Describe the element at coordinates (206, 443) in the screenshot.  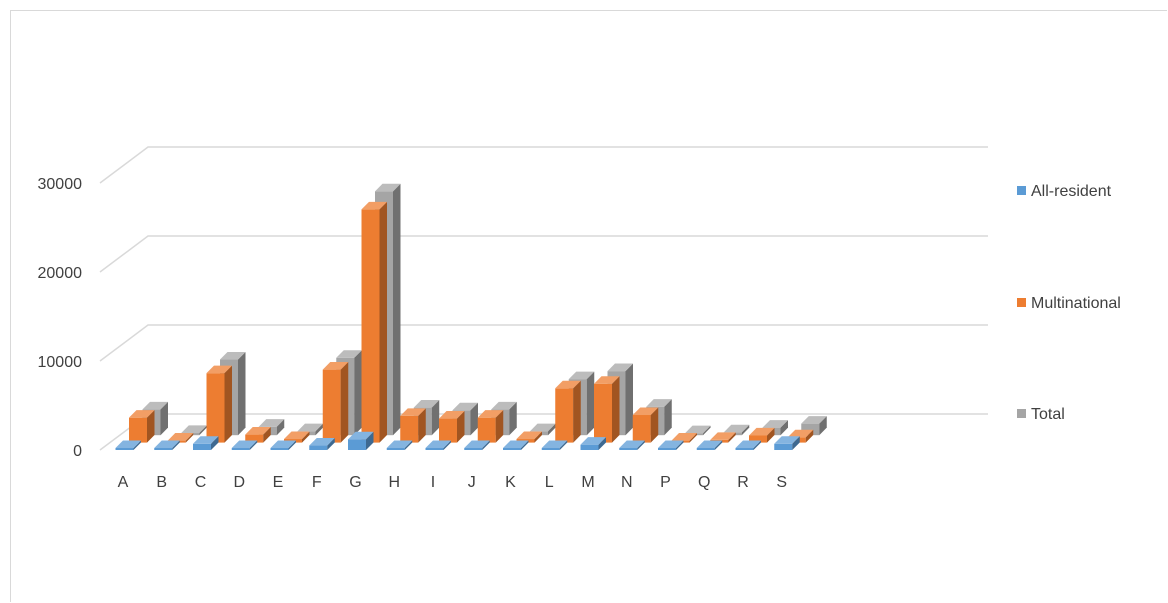
I see `bar-all-resident-C` at that location.